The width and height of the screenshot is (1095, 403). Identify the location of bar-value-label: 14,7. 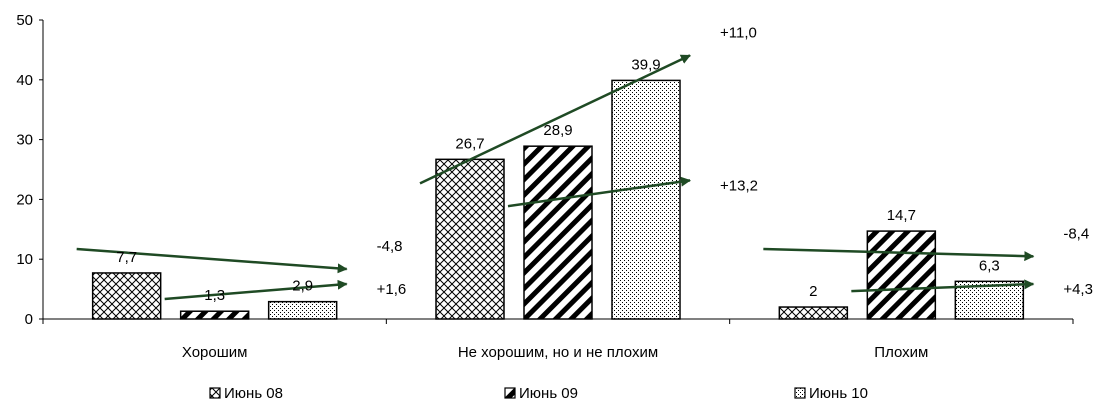
(901, 215).